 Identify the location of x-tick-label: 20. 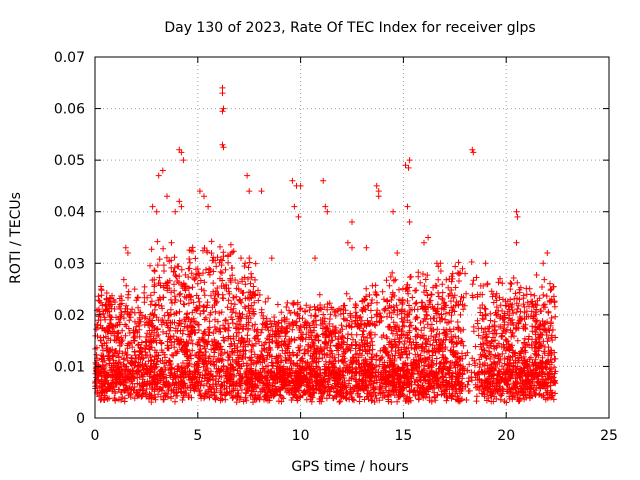
(506, 436).